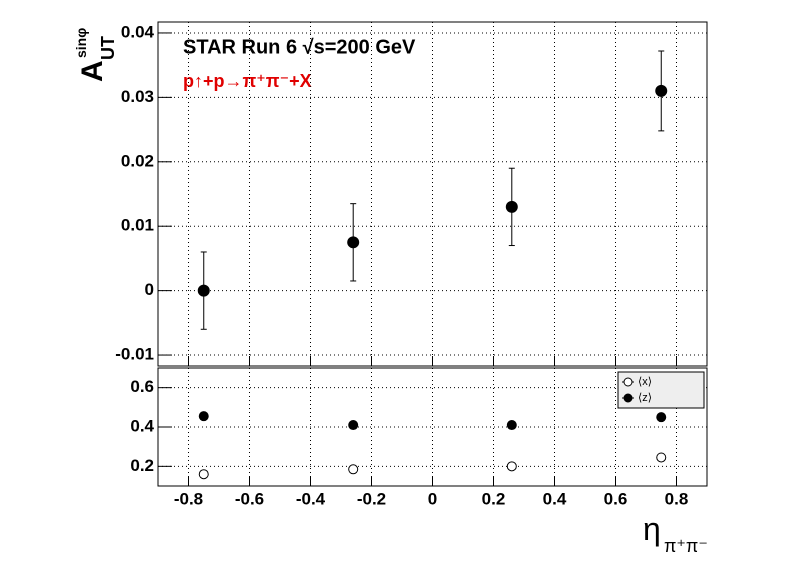 The width and height of the screenshot is (796, 574). What do you see at coordinates (371, 498) in the screenshot?
I see `x-tick-label: -0.2` at bounding box center [371, 498].